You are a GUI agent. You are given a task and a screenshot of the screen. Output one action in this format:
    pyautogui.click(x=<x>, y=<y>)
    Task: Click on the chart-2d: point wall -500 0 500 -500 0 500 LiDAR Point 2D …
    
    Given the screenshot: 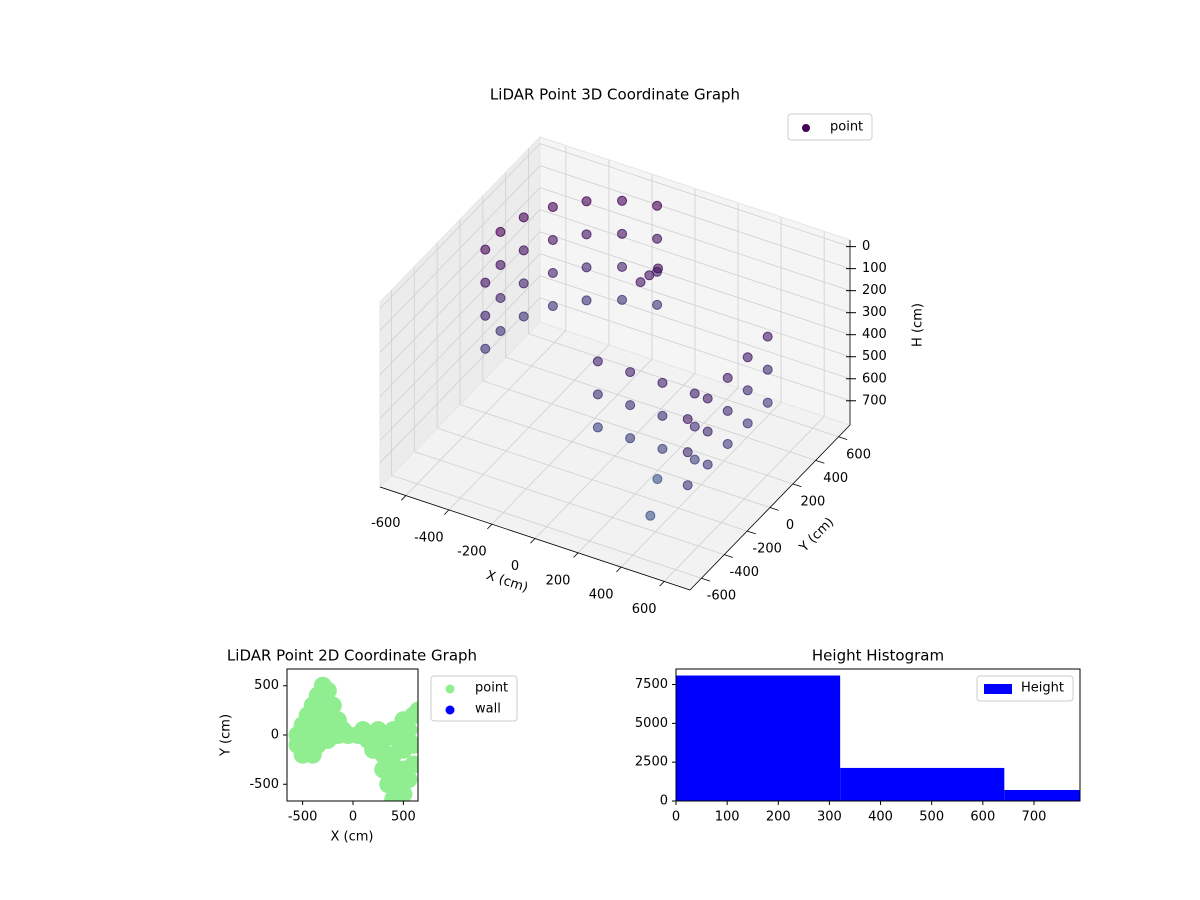 What is the action you would take?
    pyautogui.click(x=368, y=746)
    